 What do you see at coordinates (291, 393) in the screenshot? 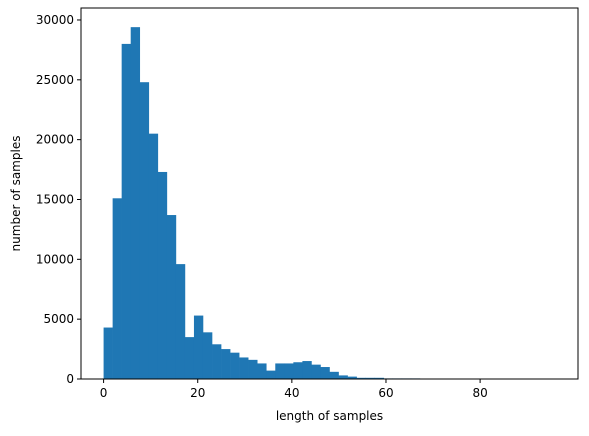
I see `x-tick-label: 40` at bounding box center [291, 393].